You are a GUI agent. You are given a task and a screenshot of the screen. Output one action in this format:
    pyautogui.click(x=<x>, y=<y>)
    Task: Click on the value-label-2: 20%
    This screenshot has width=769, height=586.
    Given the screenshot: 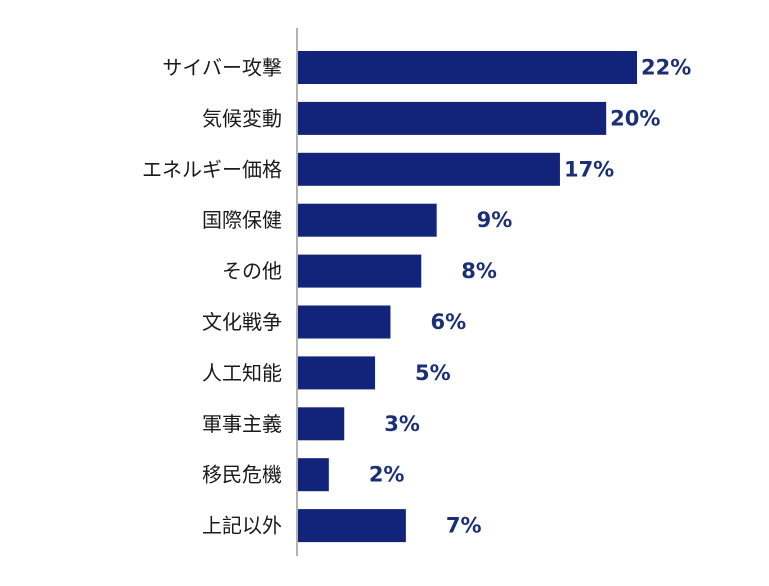 What is the action you would take?
    pyautogui.click(x=635, y=118)
    